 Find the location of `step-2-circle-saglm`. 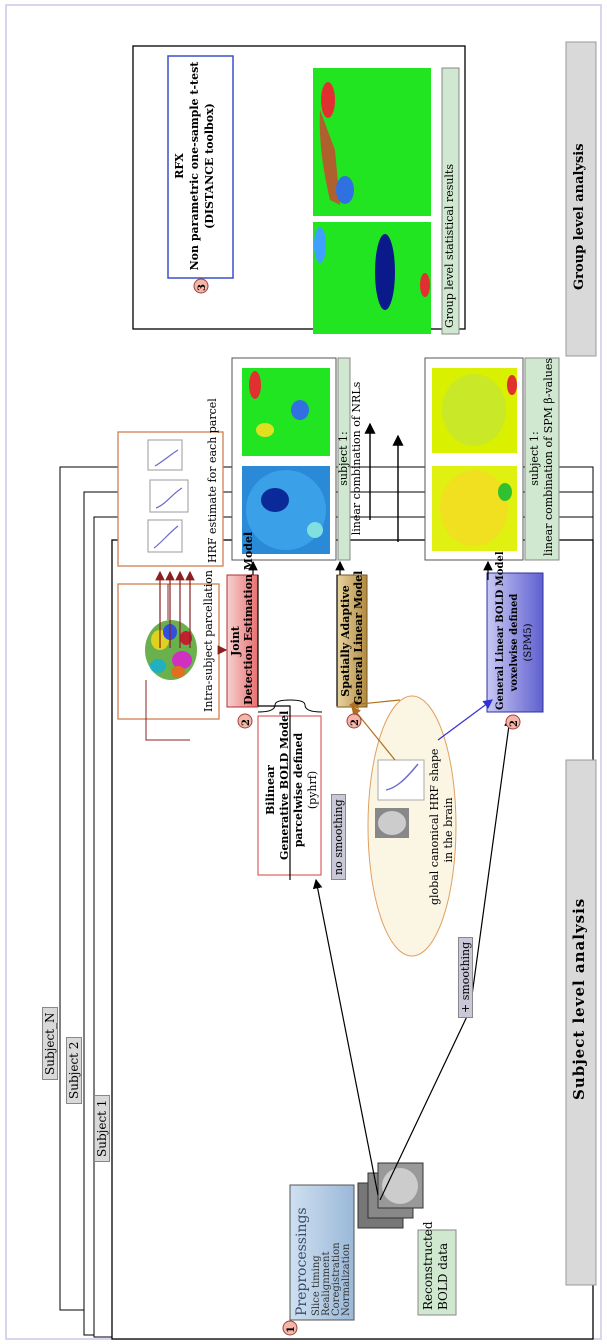

step-2-circle-saglm is located at coordinates (354, 721).